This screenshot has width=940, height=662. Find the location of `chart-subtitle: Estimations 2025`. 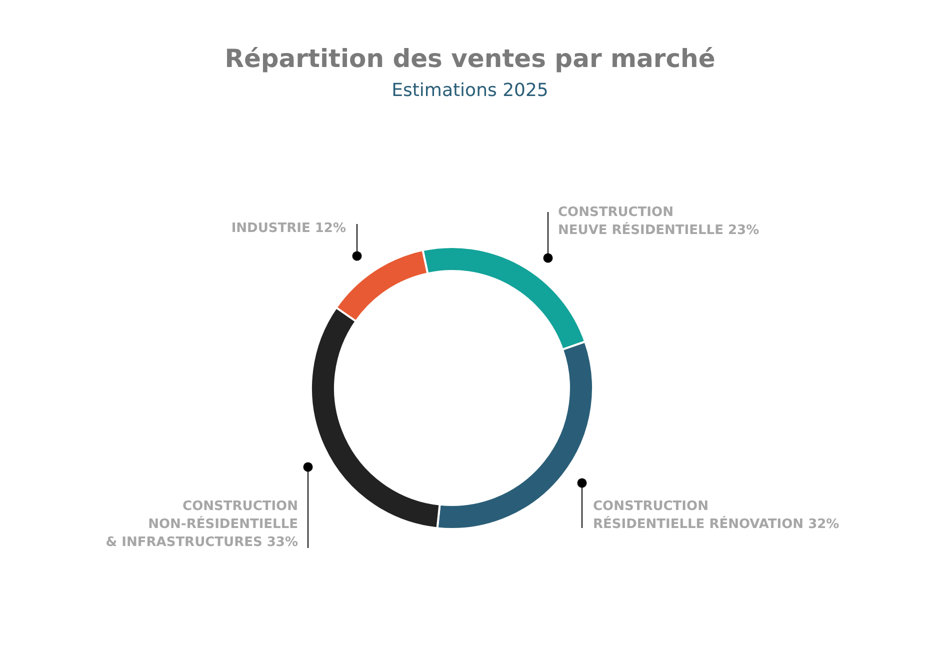

chart-subtitle: Estimations 2025 is located at coordinates (470, 90).